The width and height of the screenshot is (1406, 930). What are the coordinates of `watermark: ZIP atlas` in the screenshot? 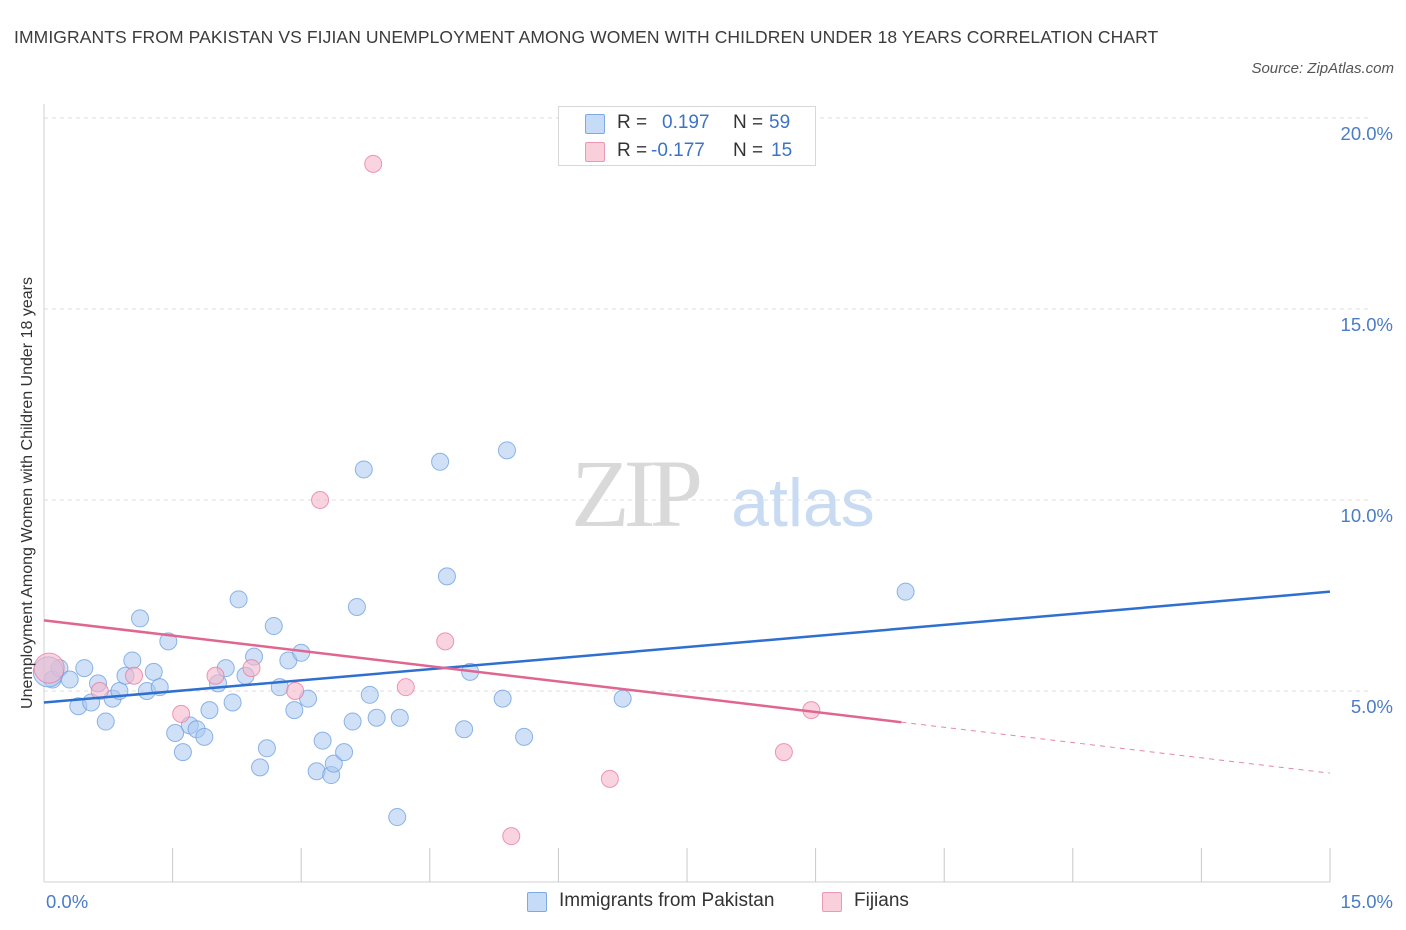 It's located at (723, 493).